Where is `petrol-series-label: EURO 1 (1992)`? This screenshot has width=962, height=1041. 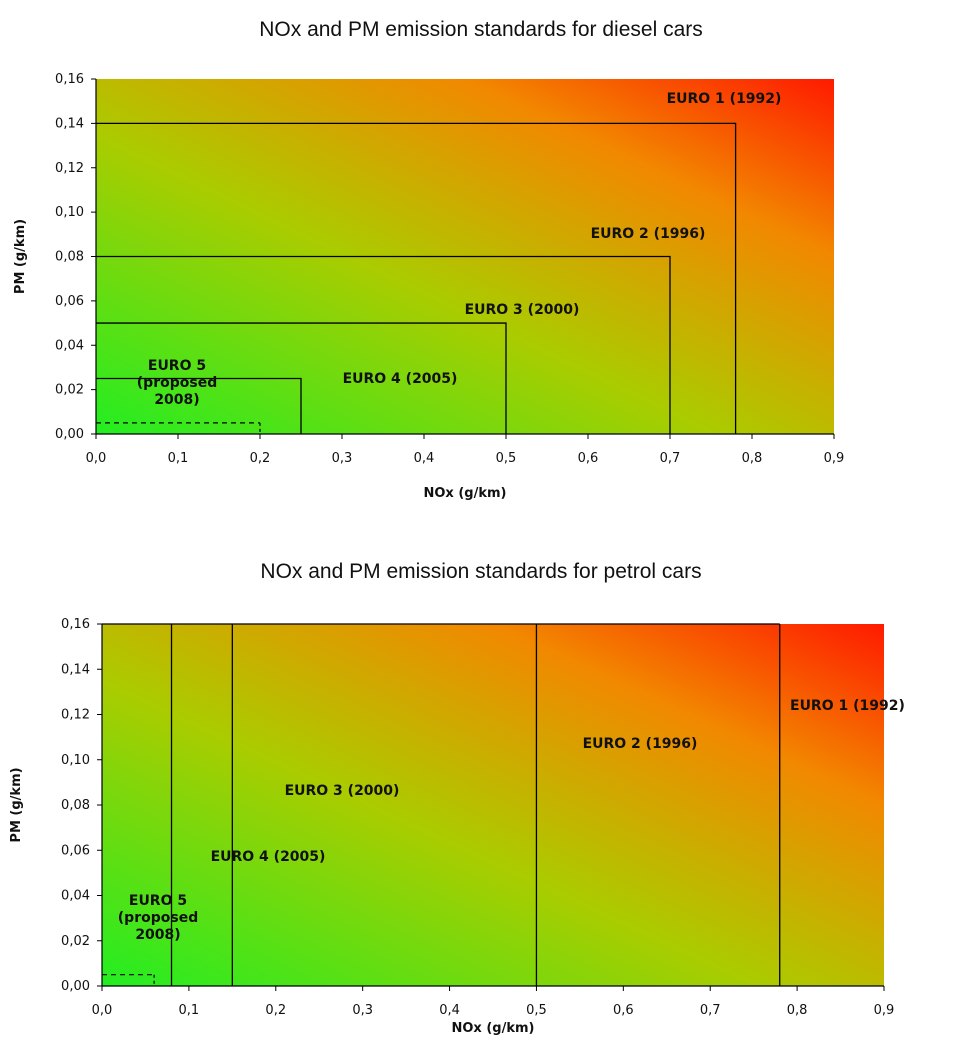 petrol-series-label: EURO 1 (1992) is located at coordinates (847, 706).